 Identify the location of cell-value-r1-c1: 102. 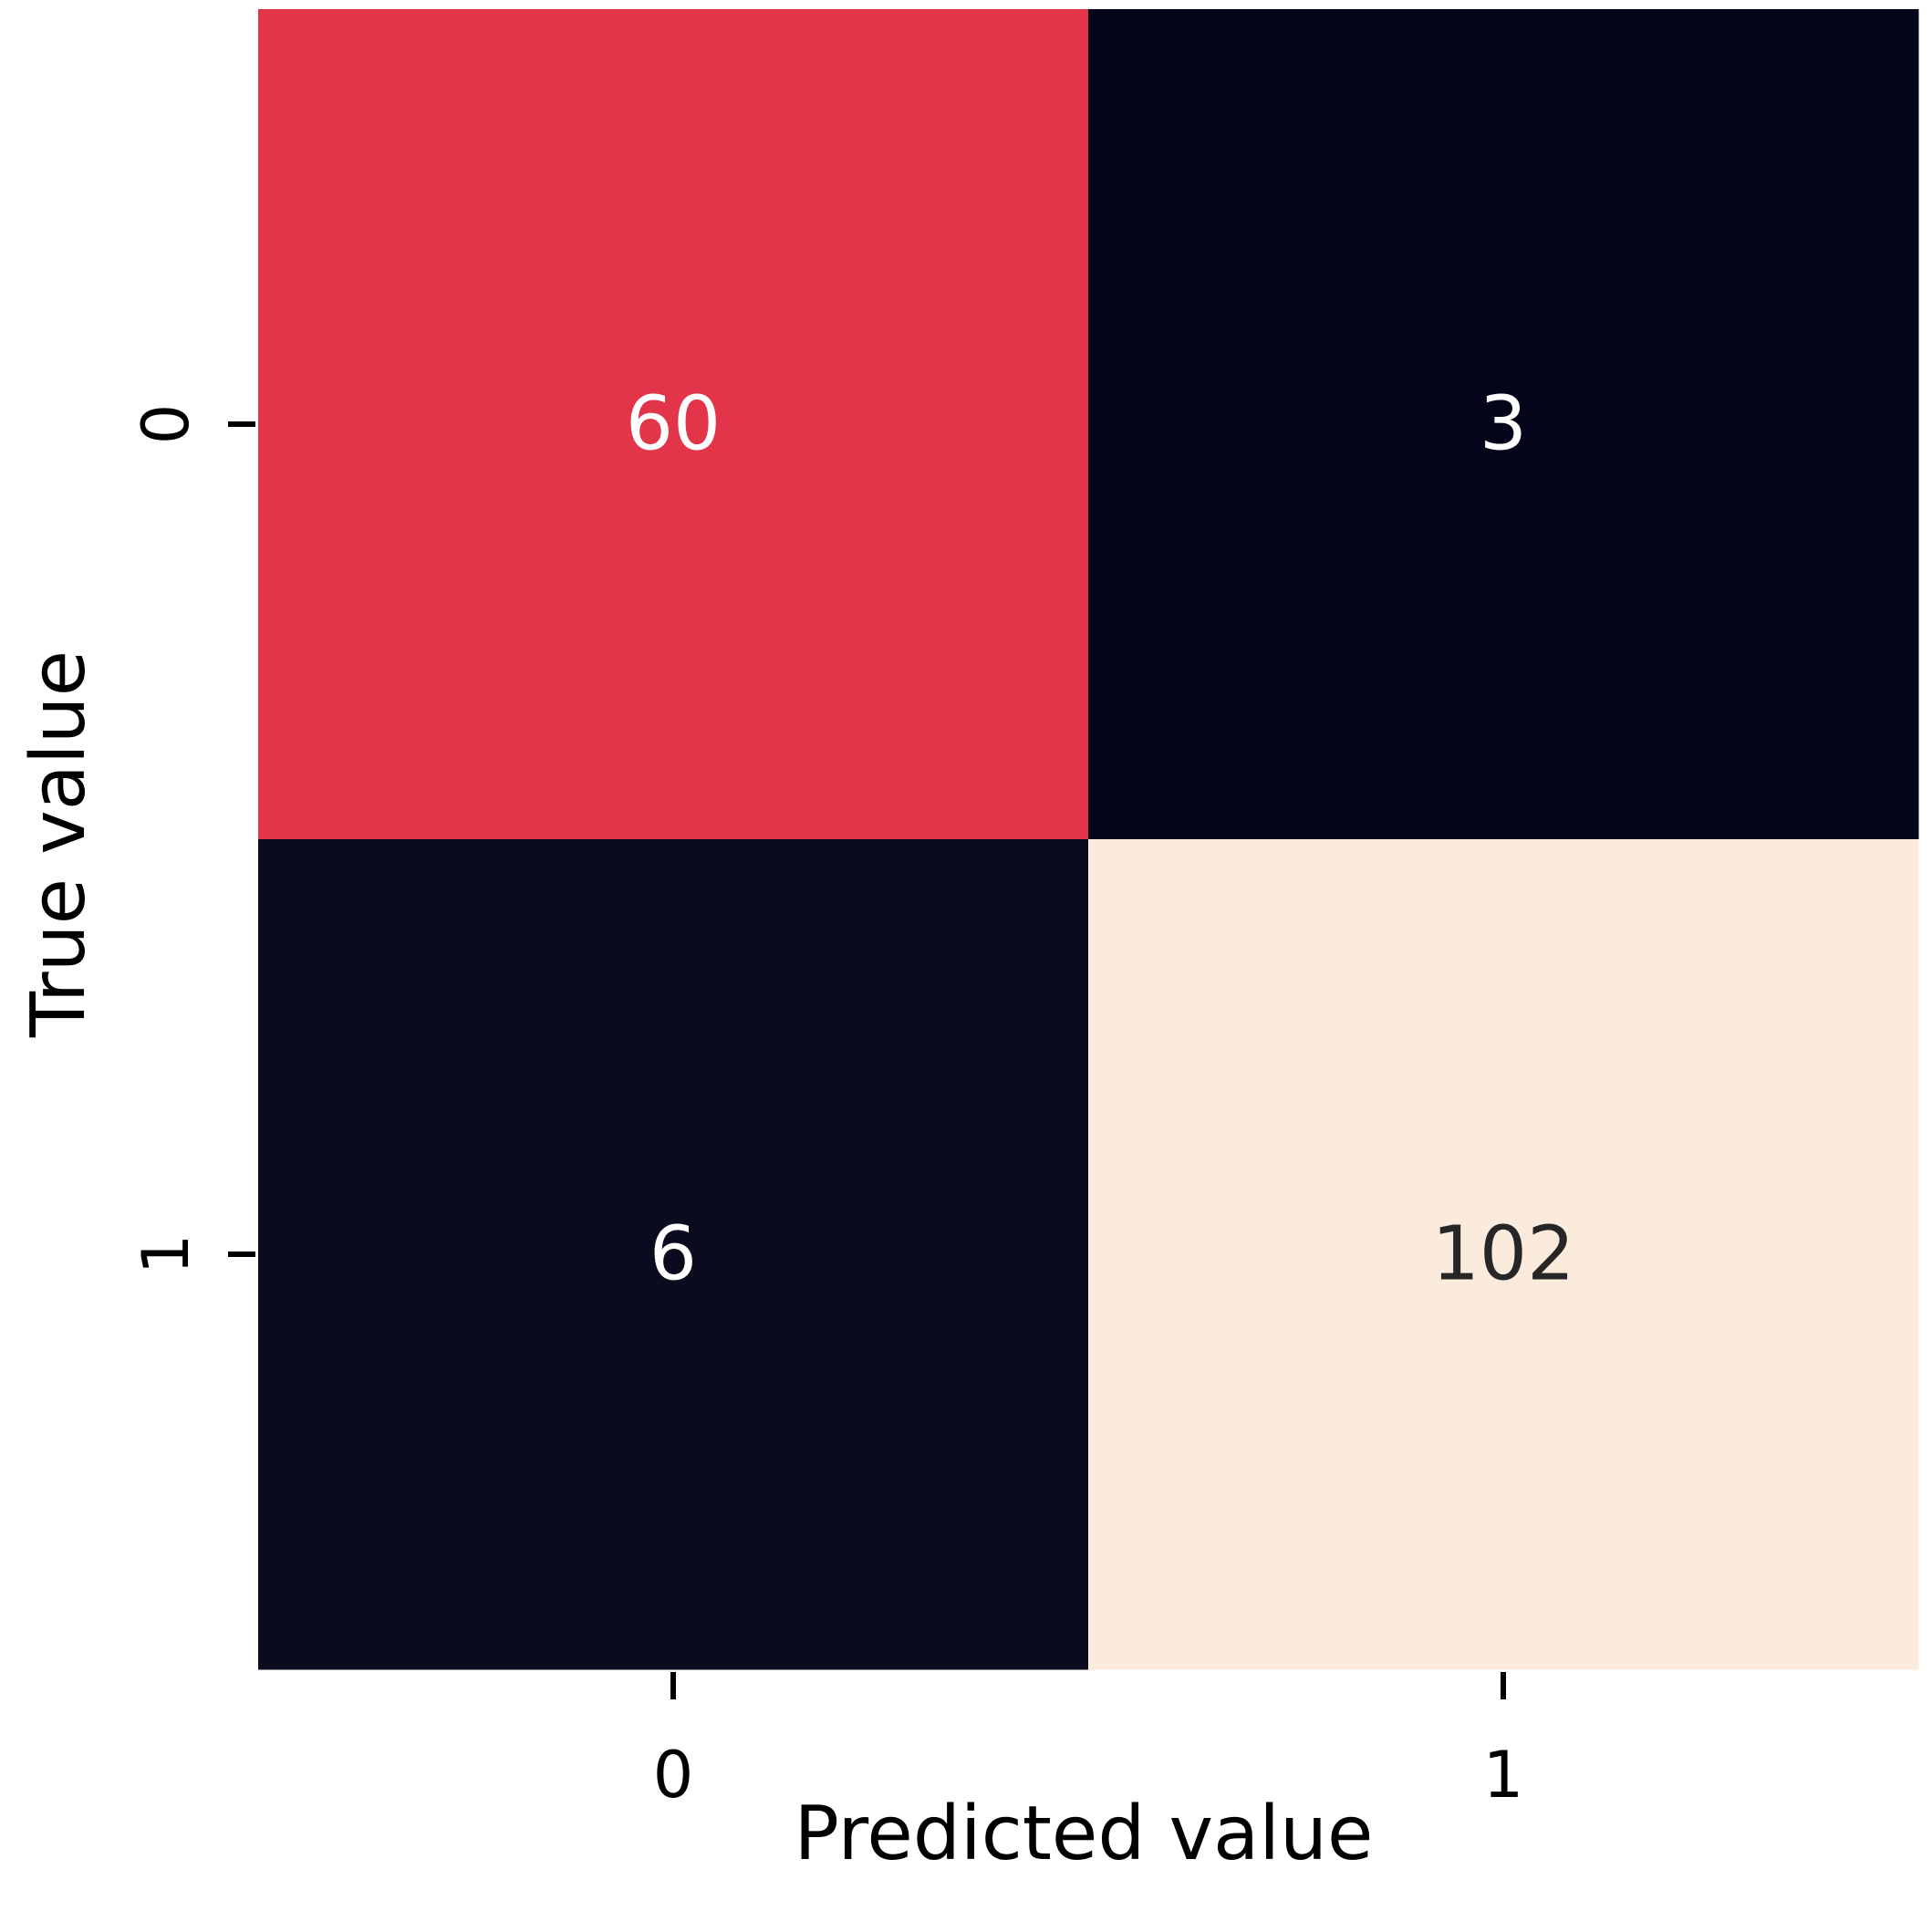
(1504, 1254).